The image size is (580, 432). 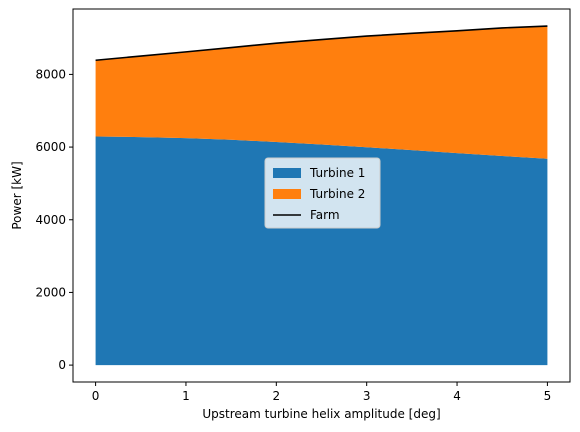 What do you see at coordinates (325, 215) in the screenshot?
I see `legend-label-farm: Farm` at bounding box center [325, 215].